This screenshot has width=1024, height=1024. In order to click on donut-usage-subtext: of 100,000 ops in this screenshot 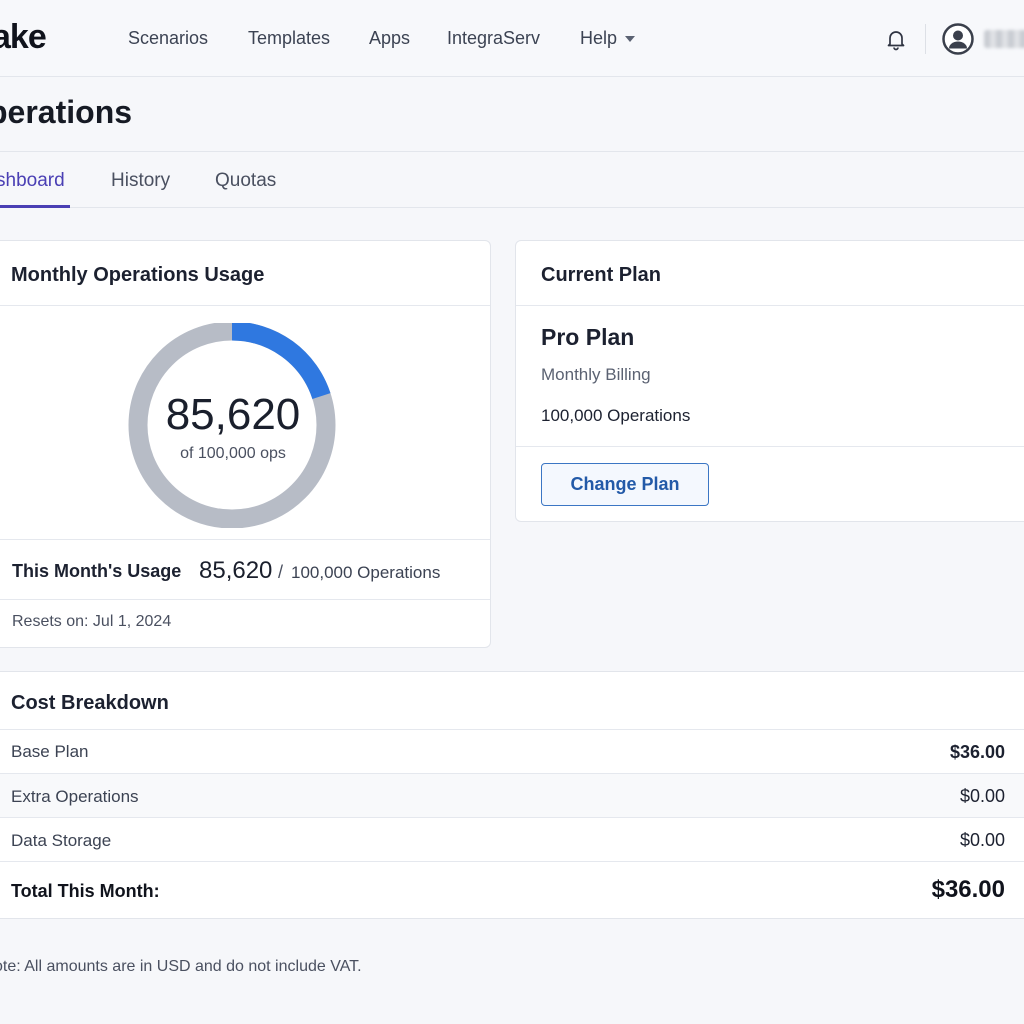, I will do `click(233, 453)`.